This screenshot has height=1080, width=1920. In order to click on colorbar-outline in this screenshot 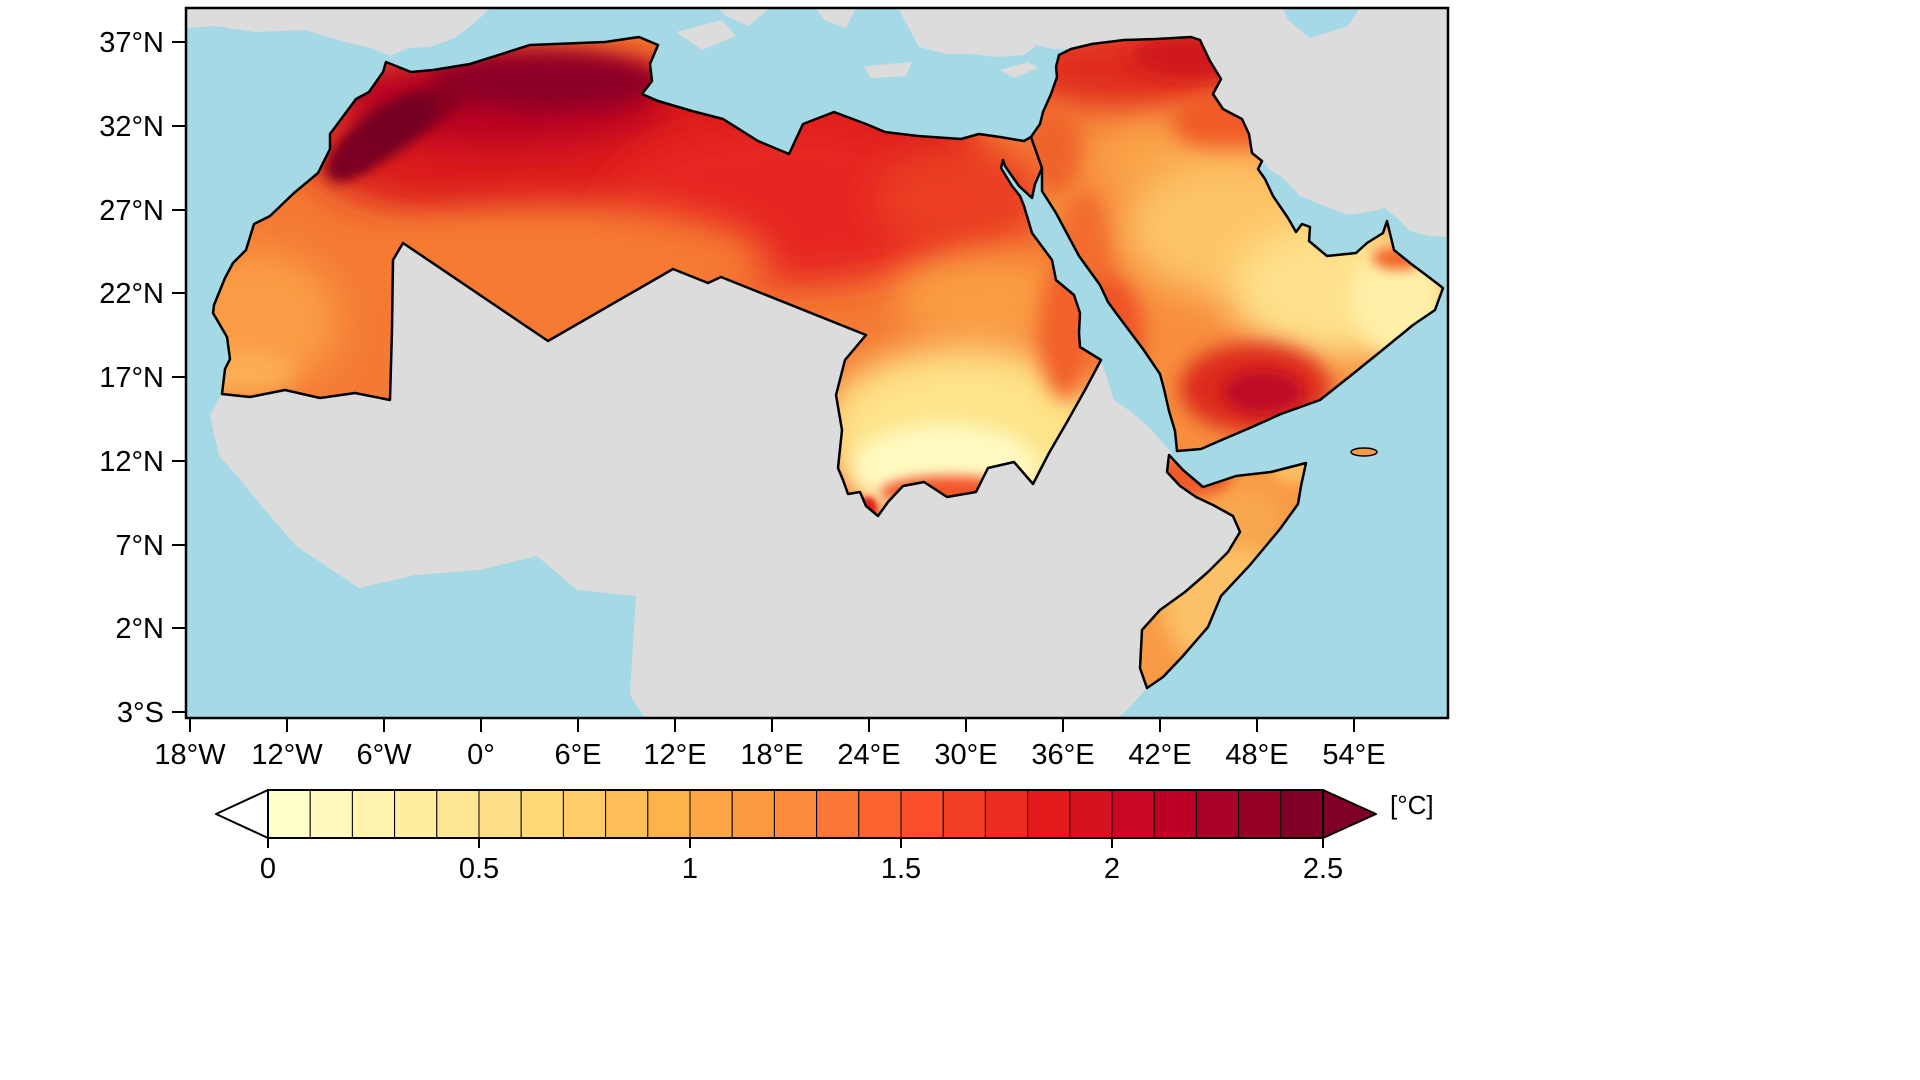, I will do `click(795, 814)`.